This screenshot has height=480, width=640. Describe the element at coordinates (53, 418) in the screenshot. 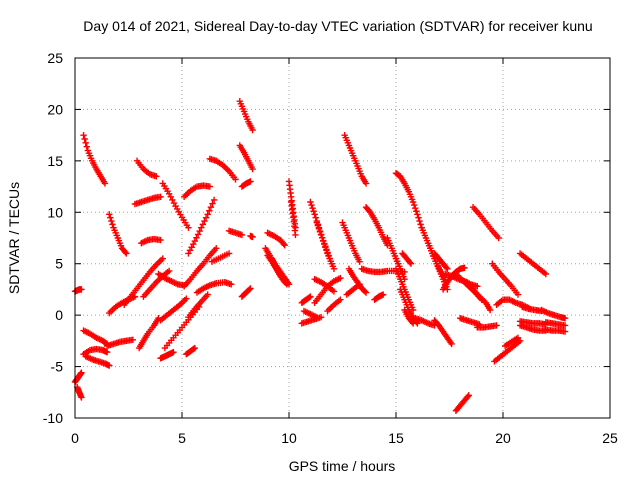

I see `y-tick-label: -10` at that location.